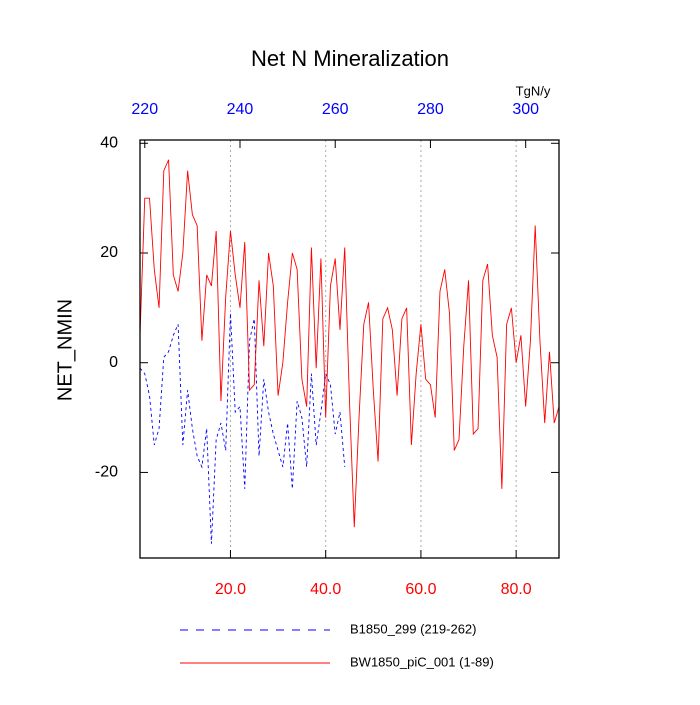 The image size is (700, 705). What do you see at coordinates (422, 661) in the screenshot?
I see `legend-label: BW1850_piC_001 (1-89)` at bounding box center [422, 661].